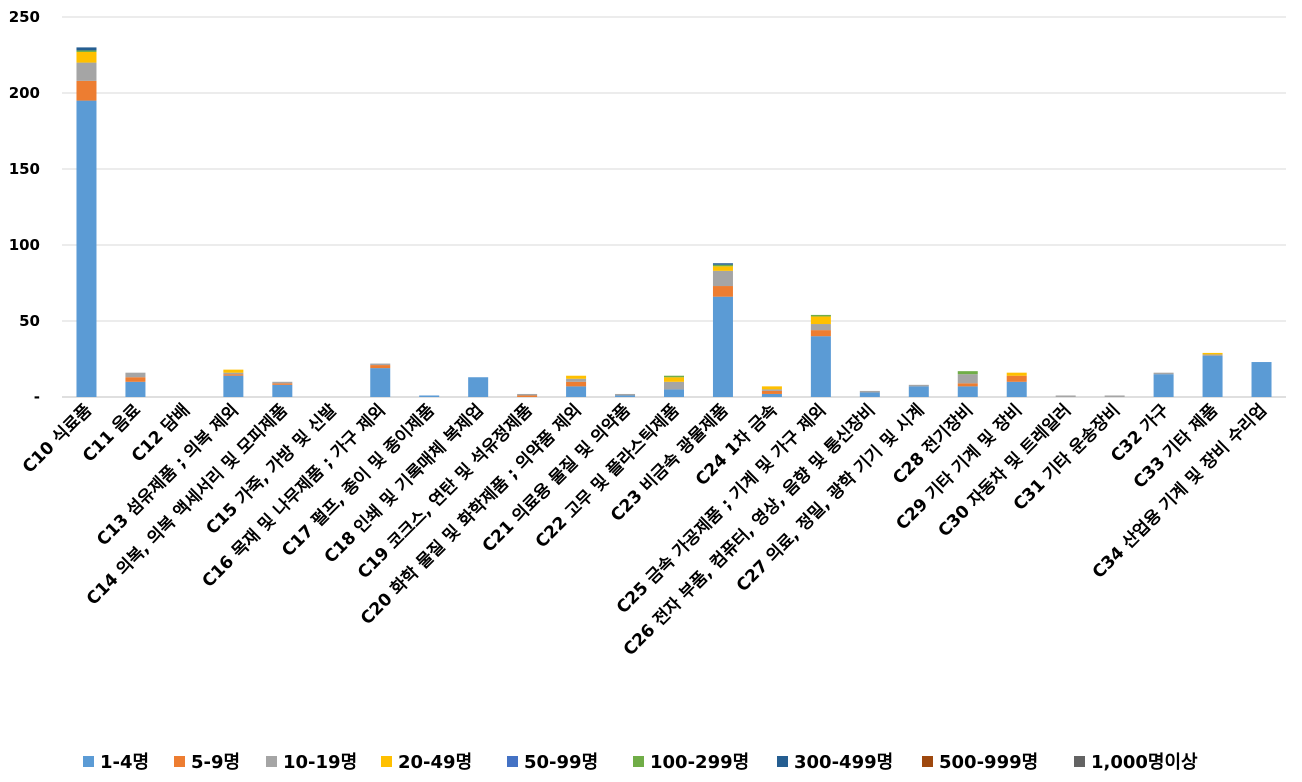 This screenshot has height=782, width=1302. I want to click on y-tick-label: -, so click(37, 397).